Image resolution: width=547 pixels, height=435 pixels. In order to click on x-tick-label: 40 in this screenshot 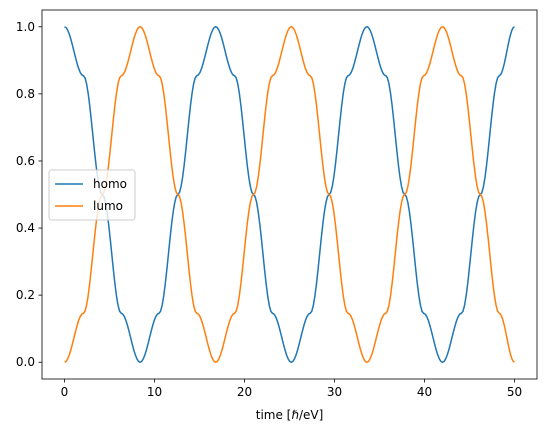, I will do `click(424, 392)`.